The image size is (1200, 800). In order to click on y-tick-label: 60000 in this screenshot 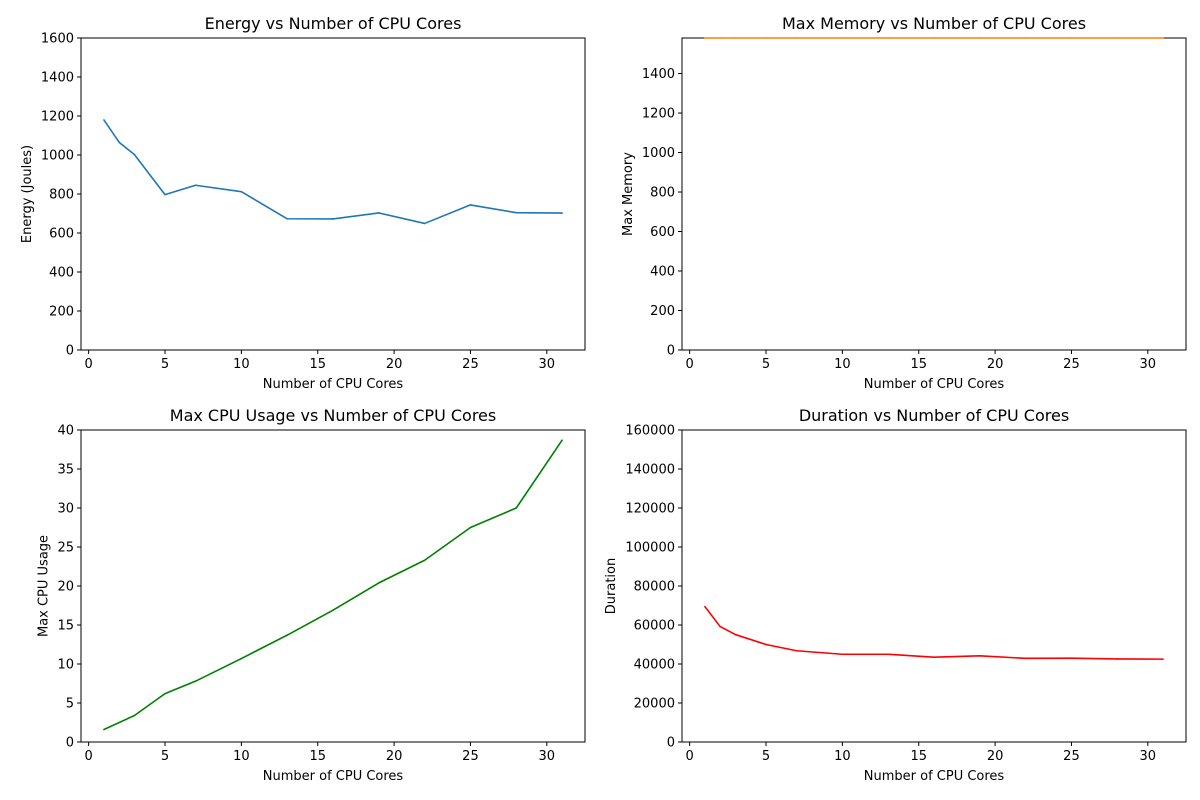, I will do `click(654, 626)`.